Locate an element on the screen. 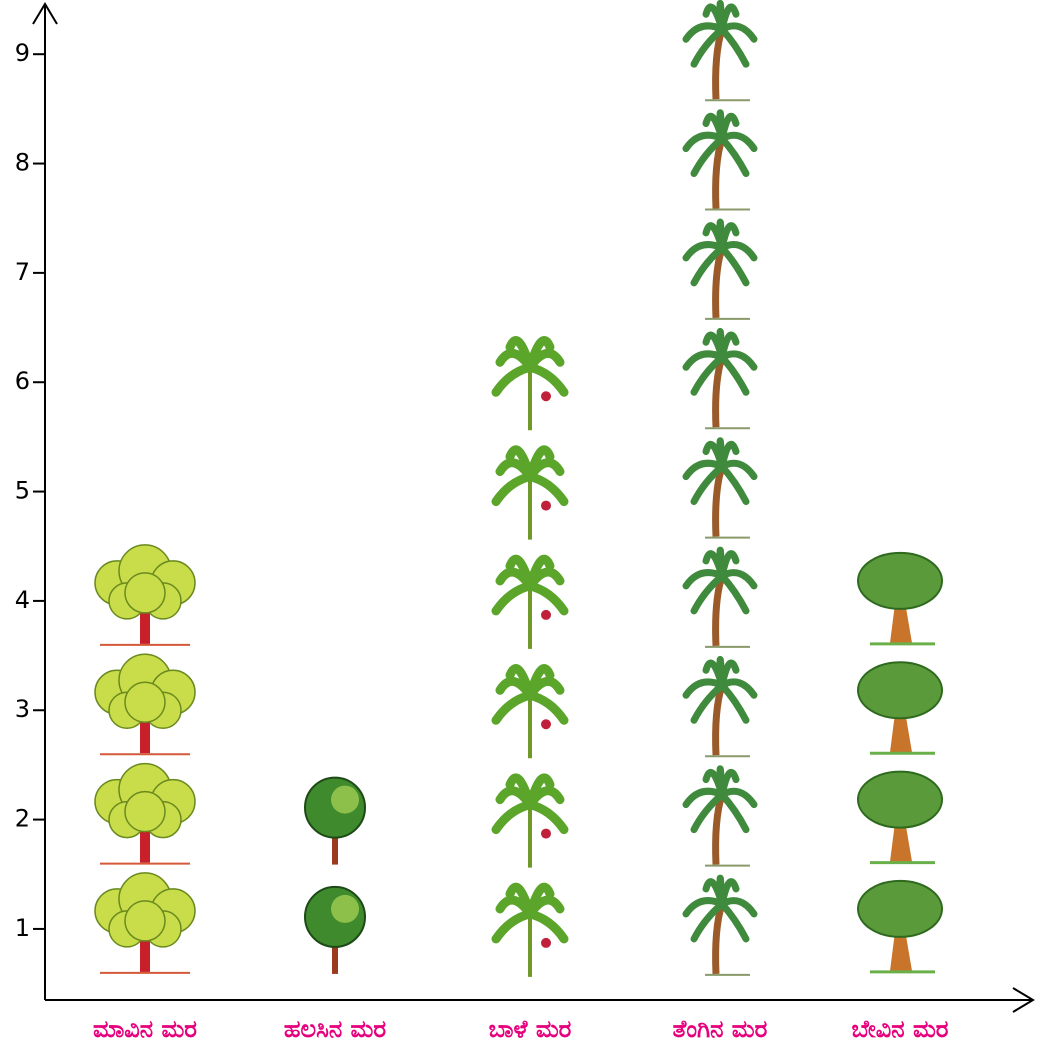 Image resolution: width=1040 pixels, height=1054 pixels. y-tick-label: 5 is located at coordinates (22, 491).